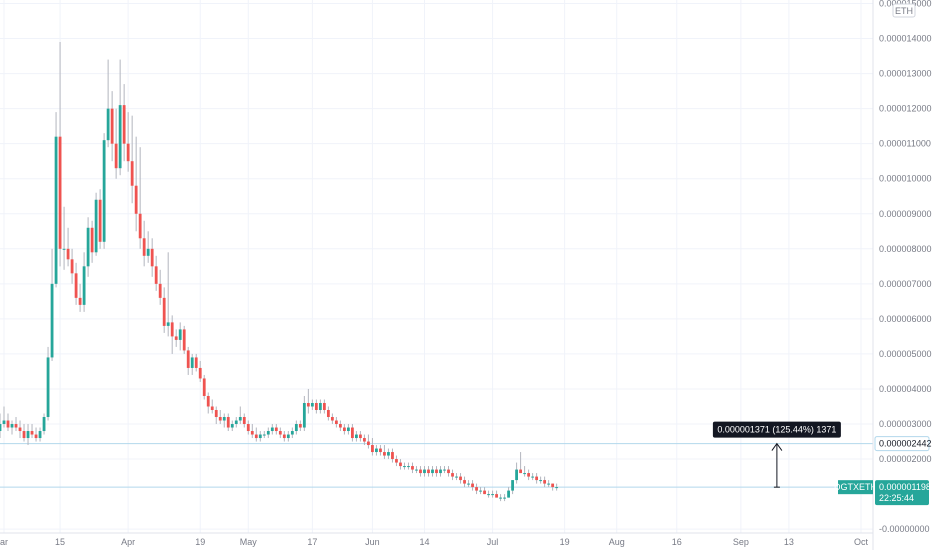 The image size is (932, 550). I want to click on hline-price-badge, so click(902, 444).